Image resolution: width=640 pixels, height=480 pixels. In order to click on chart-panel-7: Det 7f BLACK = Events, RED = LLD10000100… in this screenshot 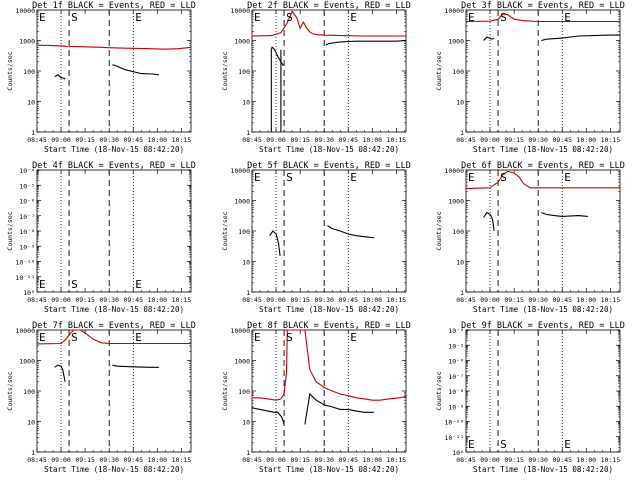, I will do `click(101, 397)`.